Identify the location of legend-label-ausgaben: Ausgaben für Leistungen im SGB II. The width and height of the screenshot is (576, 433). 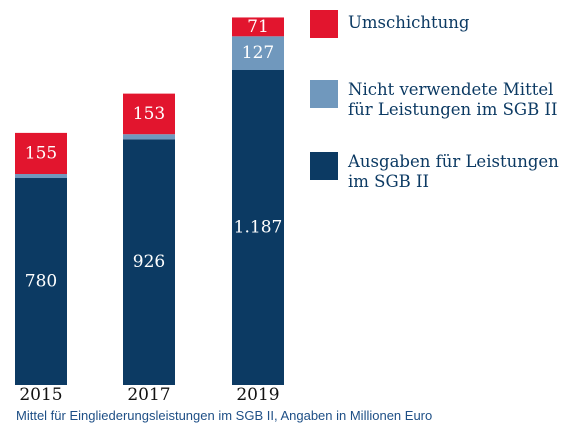
(453, 171).